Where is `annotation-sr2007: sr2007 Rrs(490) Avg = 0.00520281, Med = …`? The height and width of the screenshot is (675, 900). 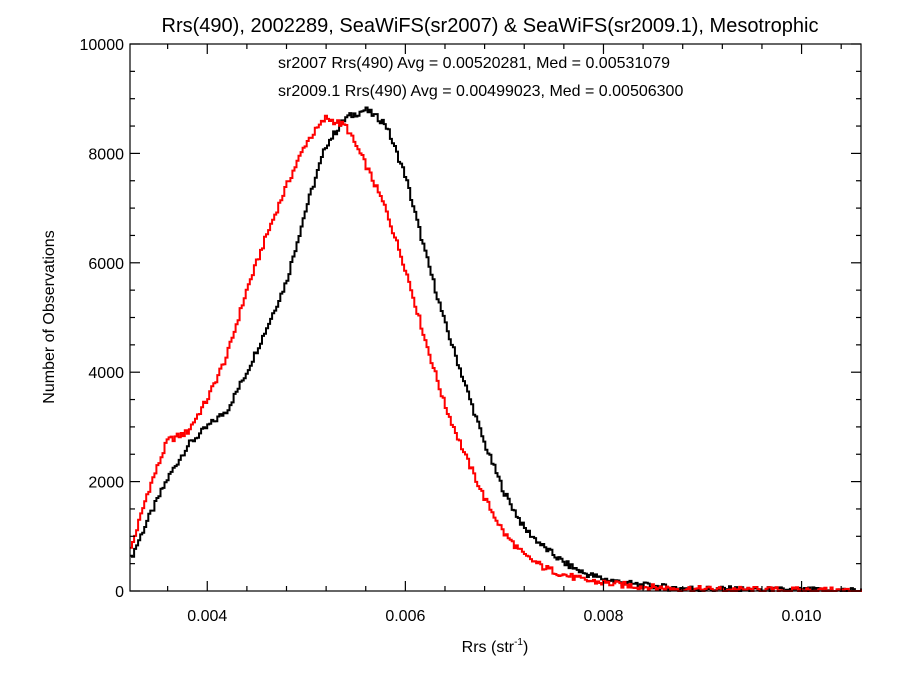
annotation-sr2007: sr2007 Rrs(490) Avg = 0.00520281, Med = … is located at coordinates (474, 63).